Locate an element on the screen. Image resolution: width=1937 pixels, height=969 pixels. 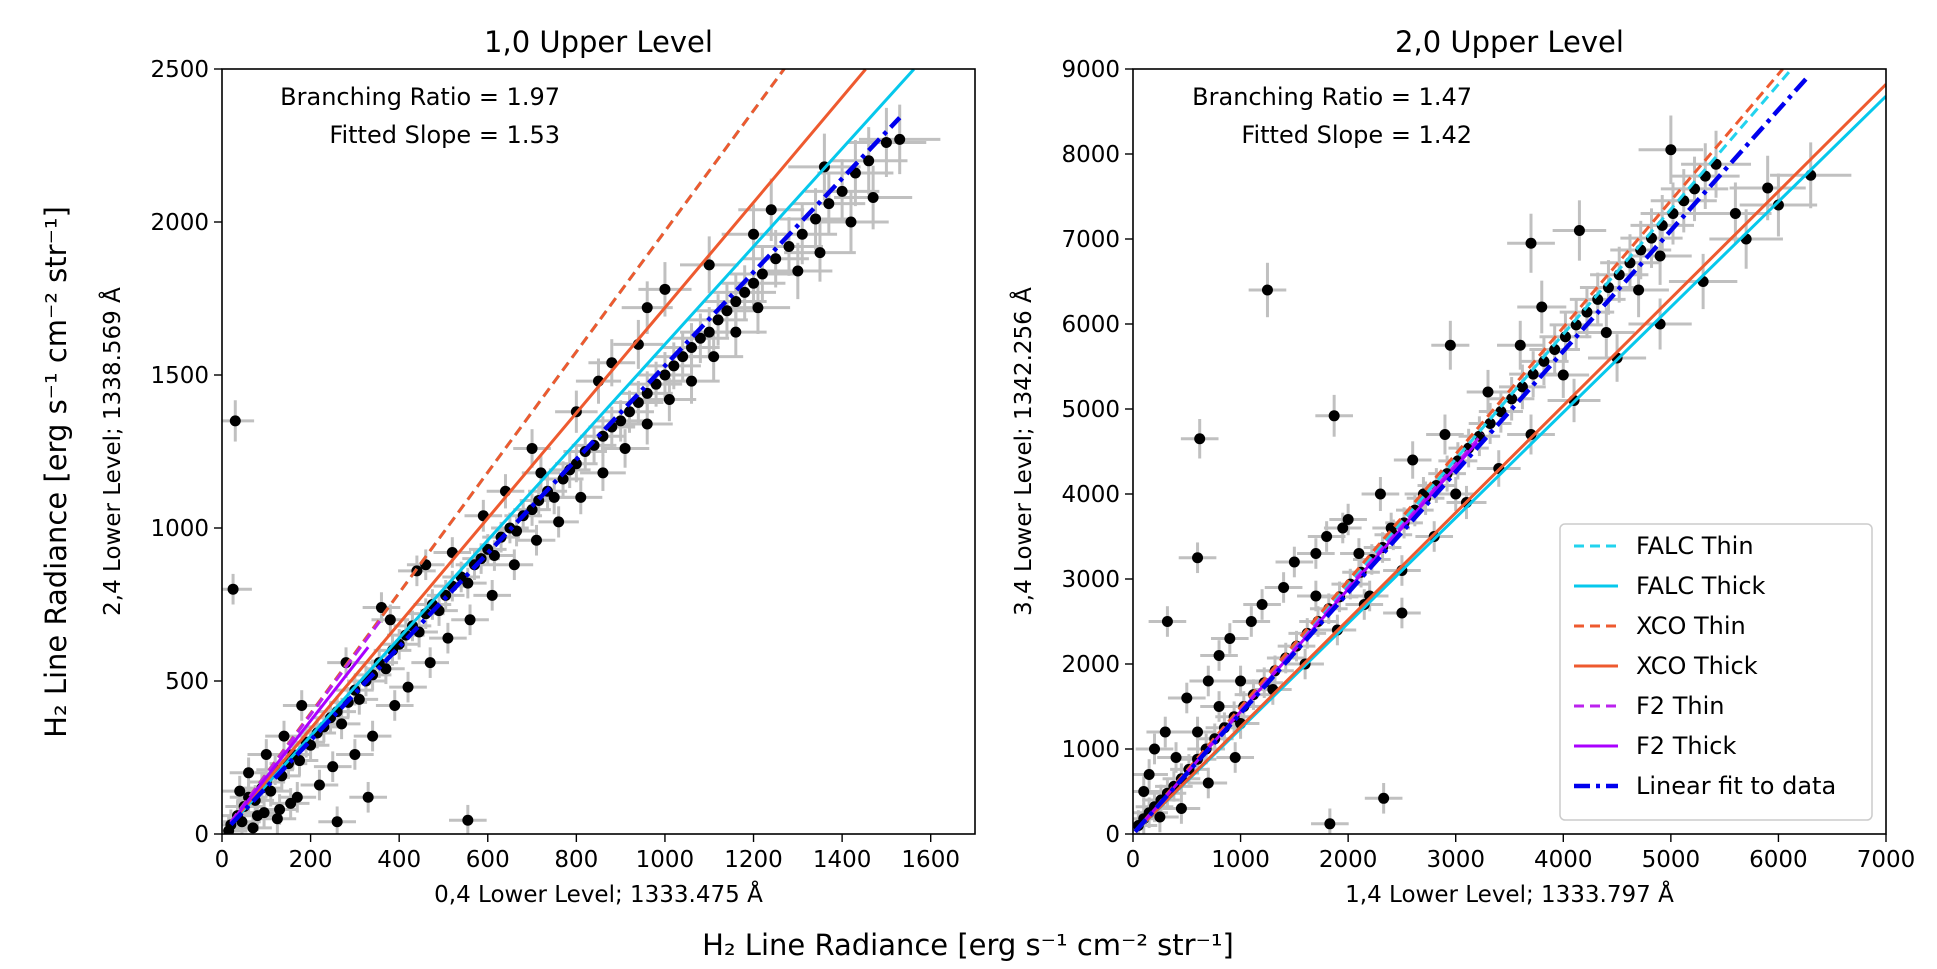
legend-label: XCO Thick is located at coordinates (1697, 666).